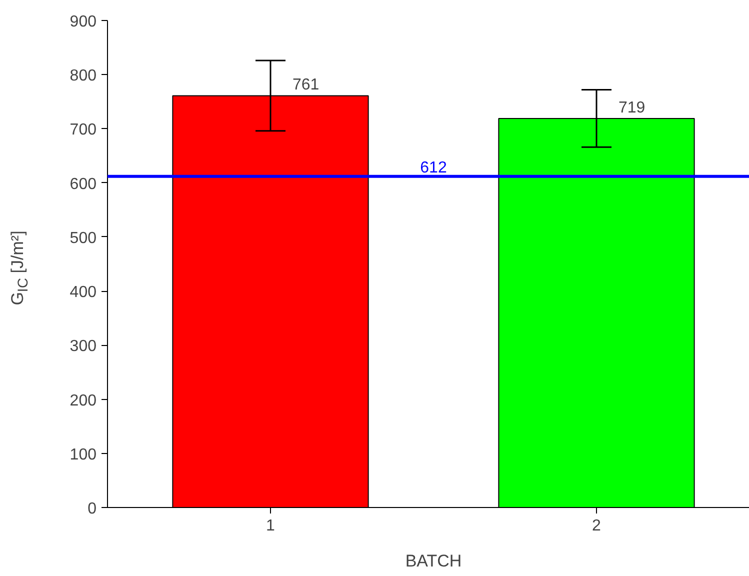 Image resolution: width=749 pixels, height=576 pixels. I want to click on y-tick-label: 800, so click(83, 76).